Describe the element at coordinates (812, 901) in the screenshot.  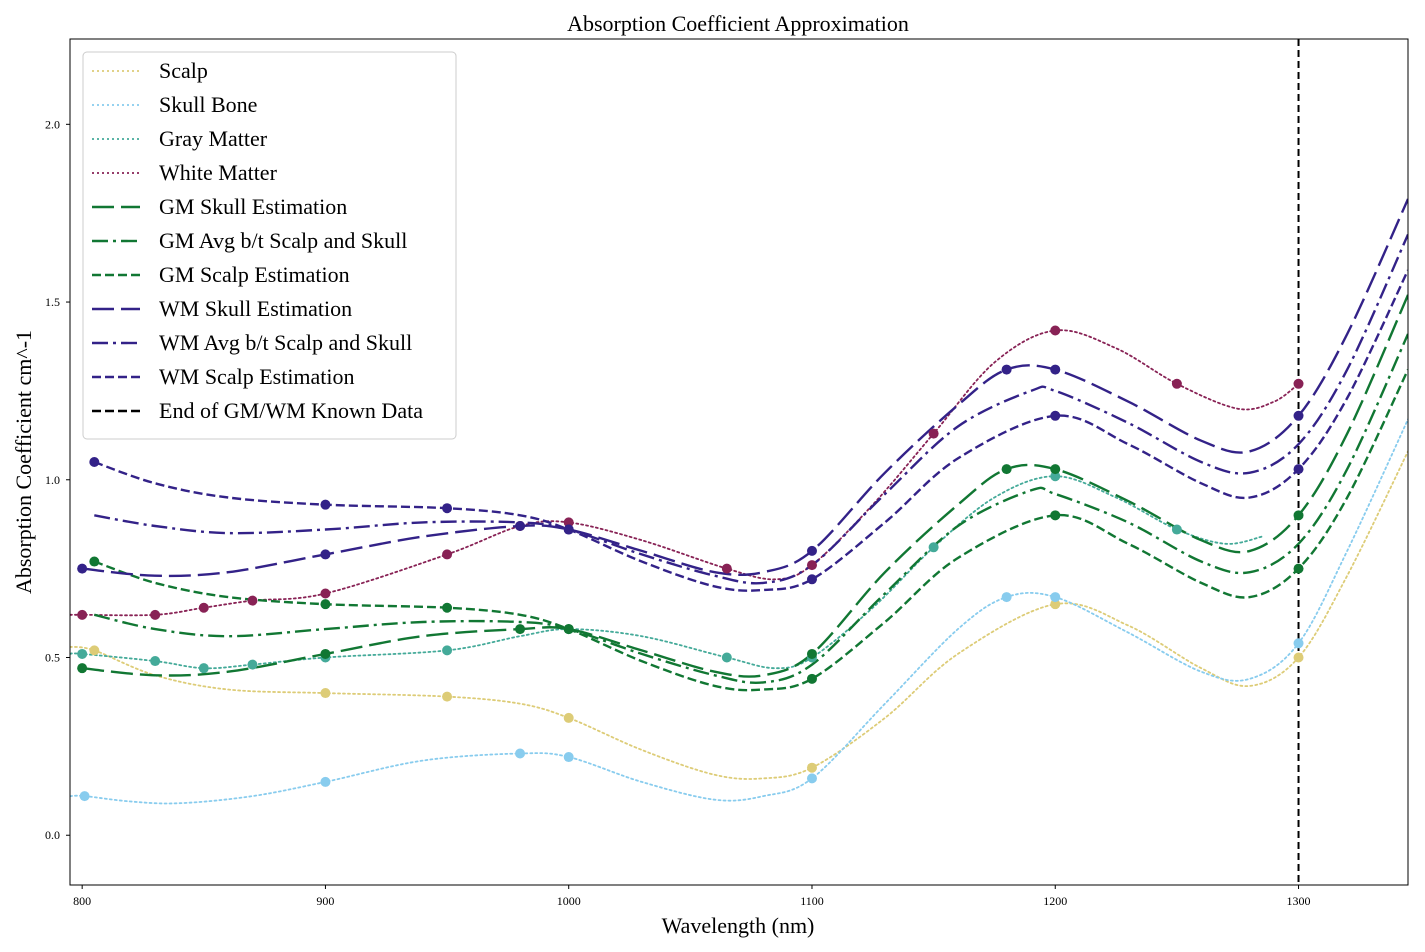
I see `x-tick-label: 1100` at that location.